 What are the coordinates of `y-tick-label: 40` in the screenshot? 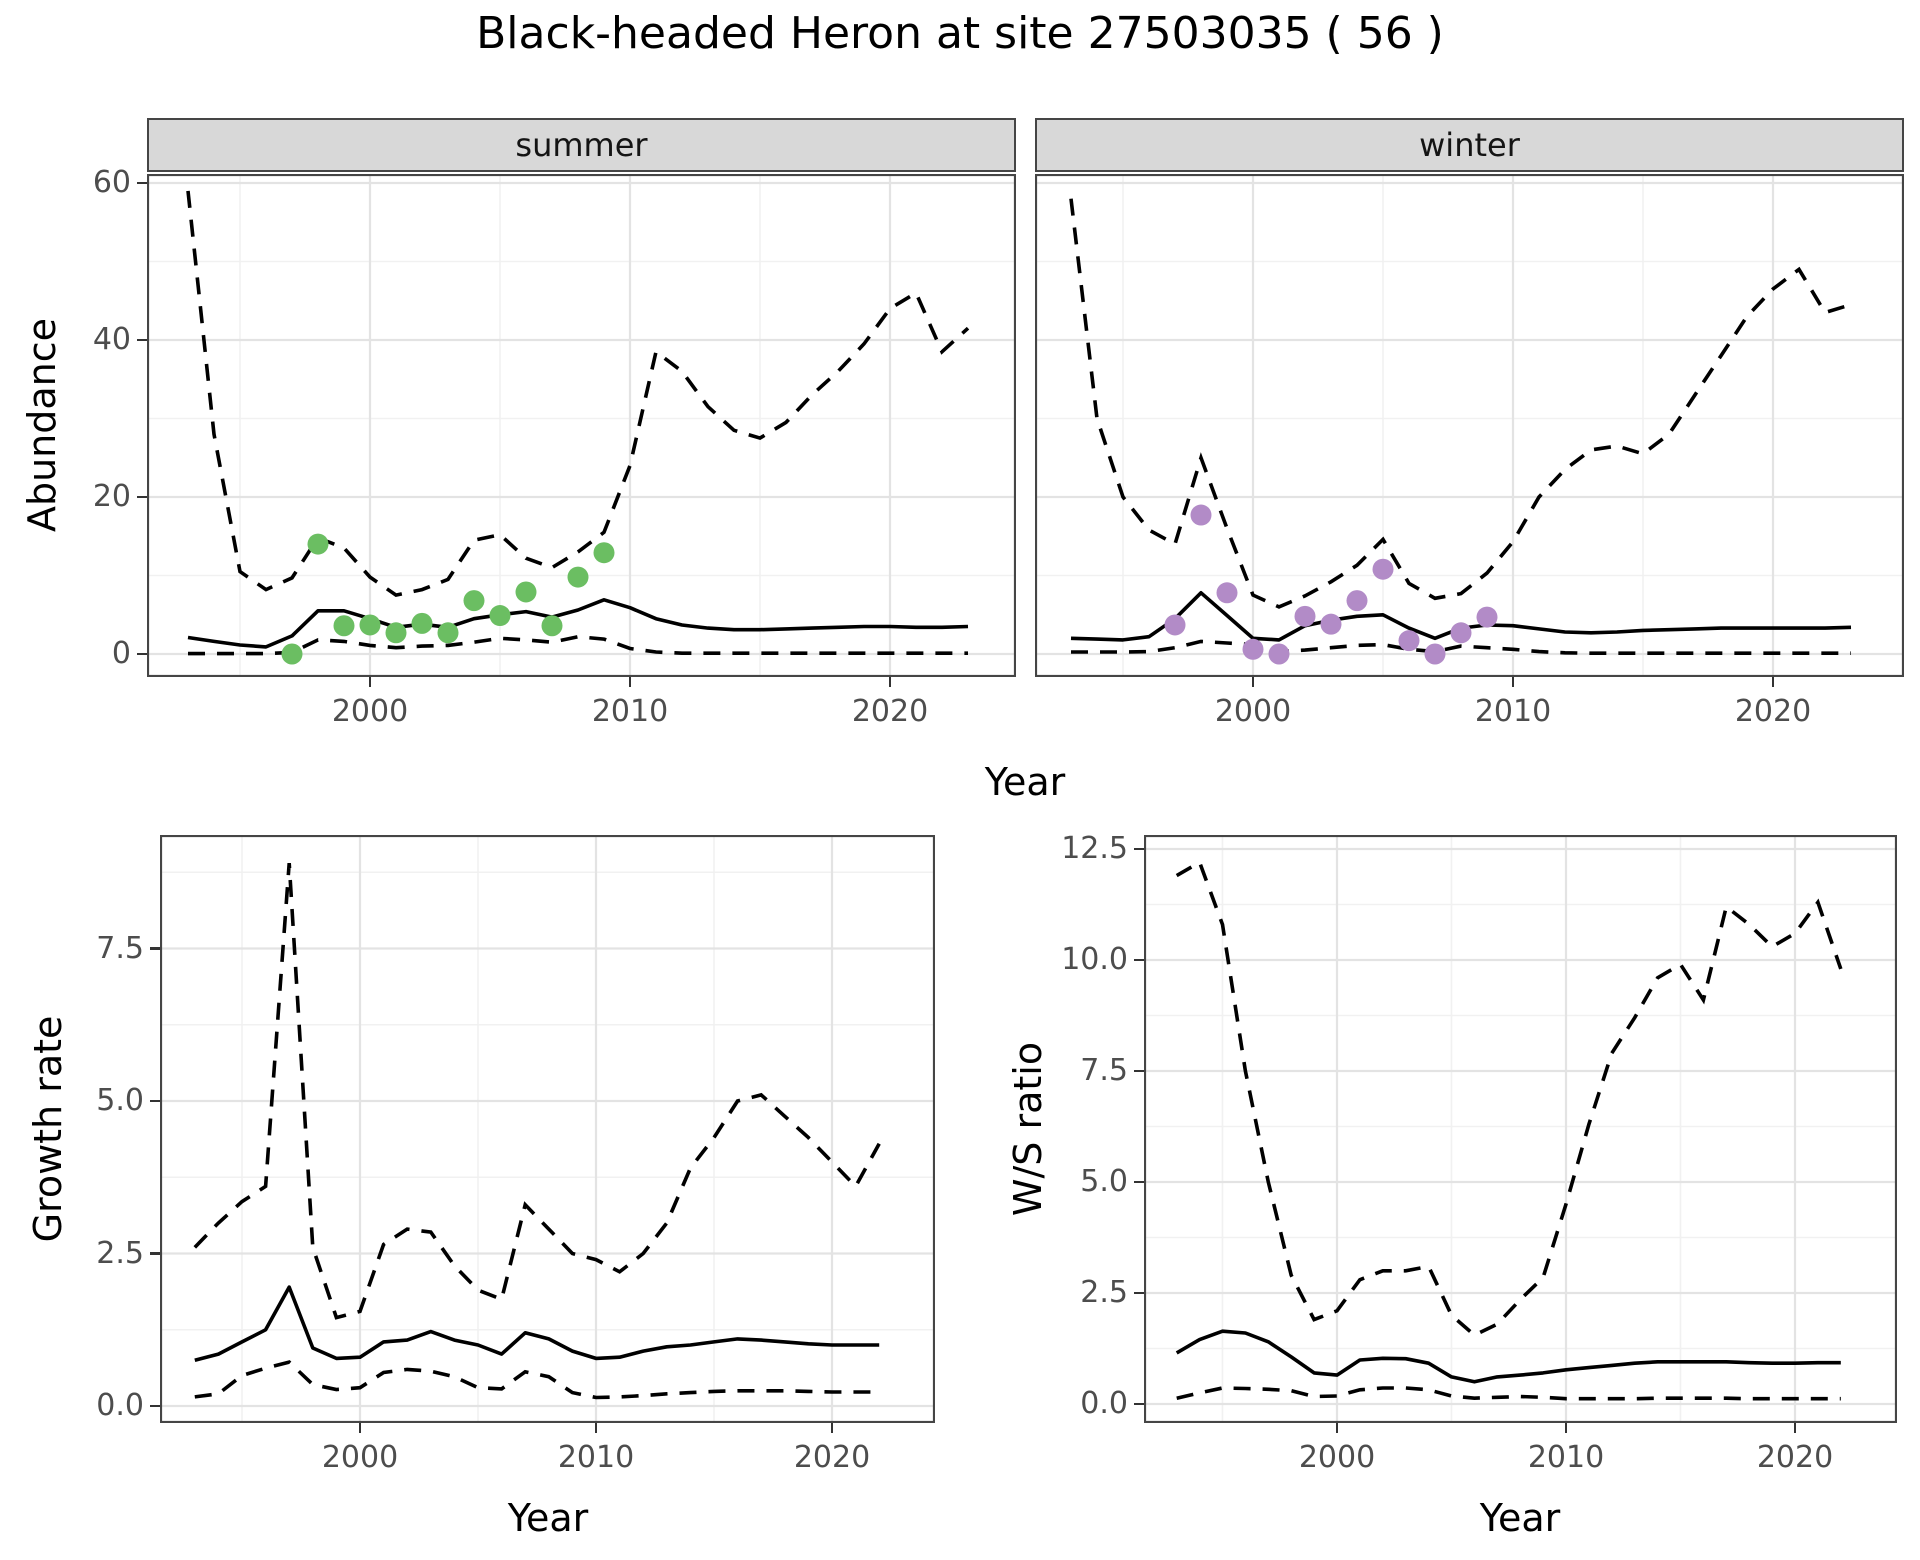 It's located at (111, 339).